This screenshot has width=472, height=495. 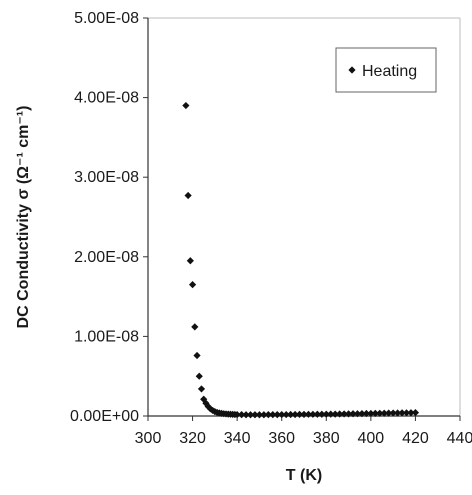 I want to click on x-tick-label: 320, so click(x=192, y=438).